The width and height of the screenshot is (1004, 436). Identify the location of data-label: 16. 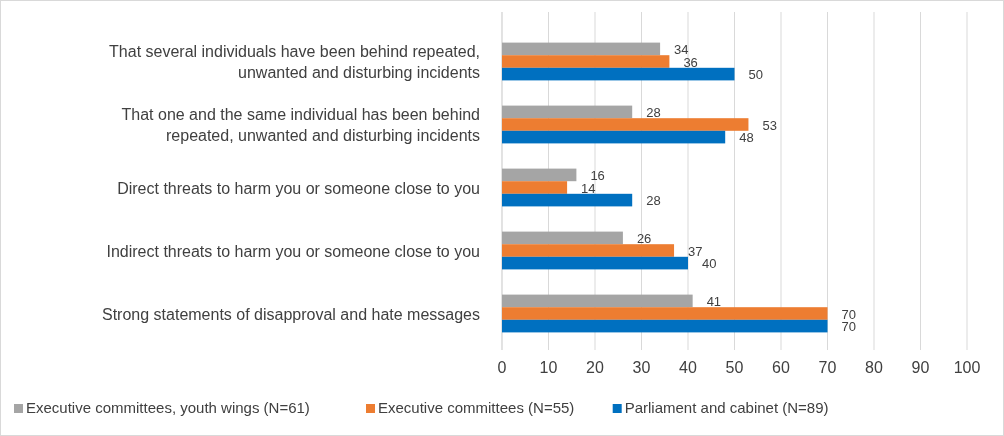
(597, 175).